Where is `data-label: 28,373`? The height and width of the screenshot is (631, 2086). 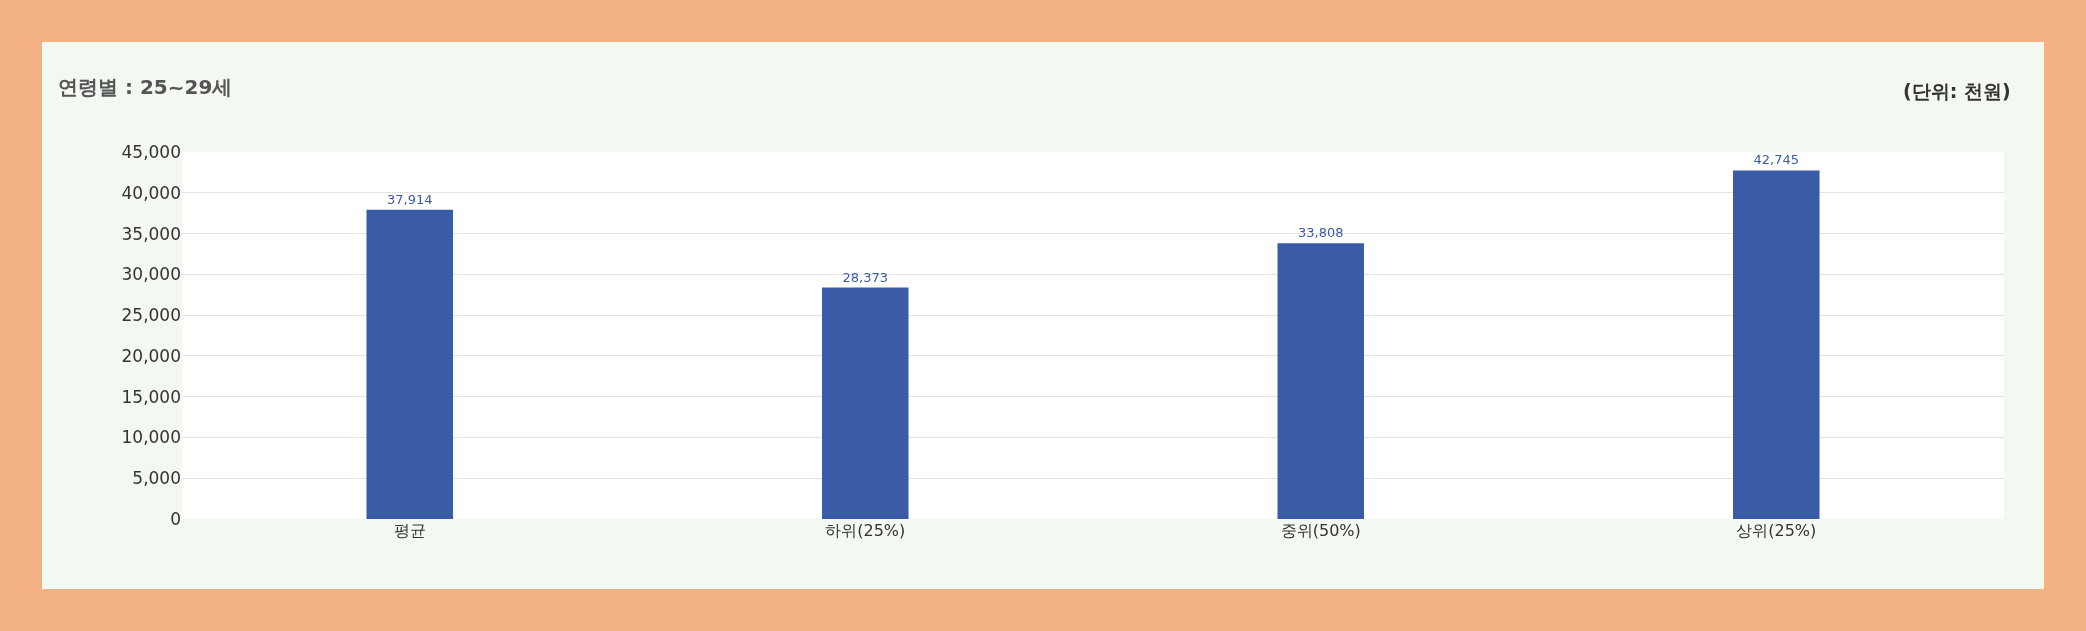 data-label: 28,373 is located at coordinates (865, 277).